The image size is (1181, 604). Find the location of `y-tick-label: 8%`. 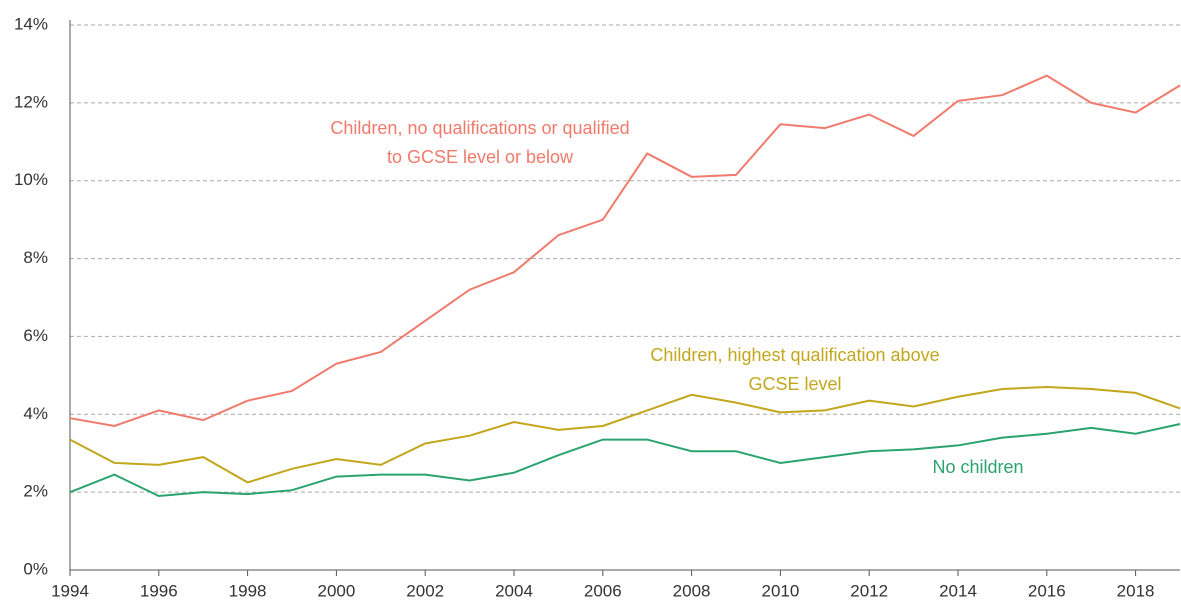

y-tick-label: 8% is located at coordinates (35, 257).